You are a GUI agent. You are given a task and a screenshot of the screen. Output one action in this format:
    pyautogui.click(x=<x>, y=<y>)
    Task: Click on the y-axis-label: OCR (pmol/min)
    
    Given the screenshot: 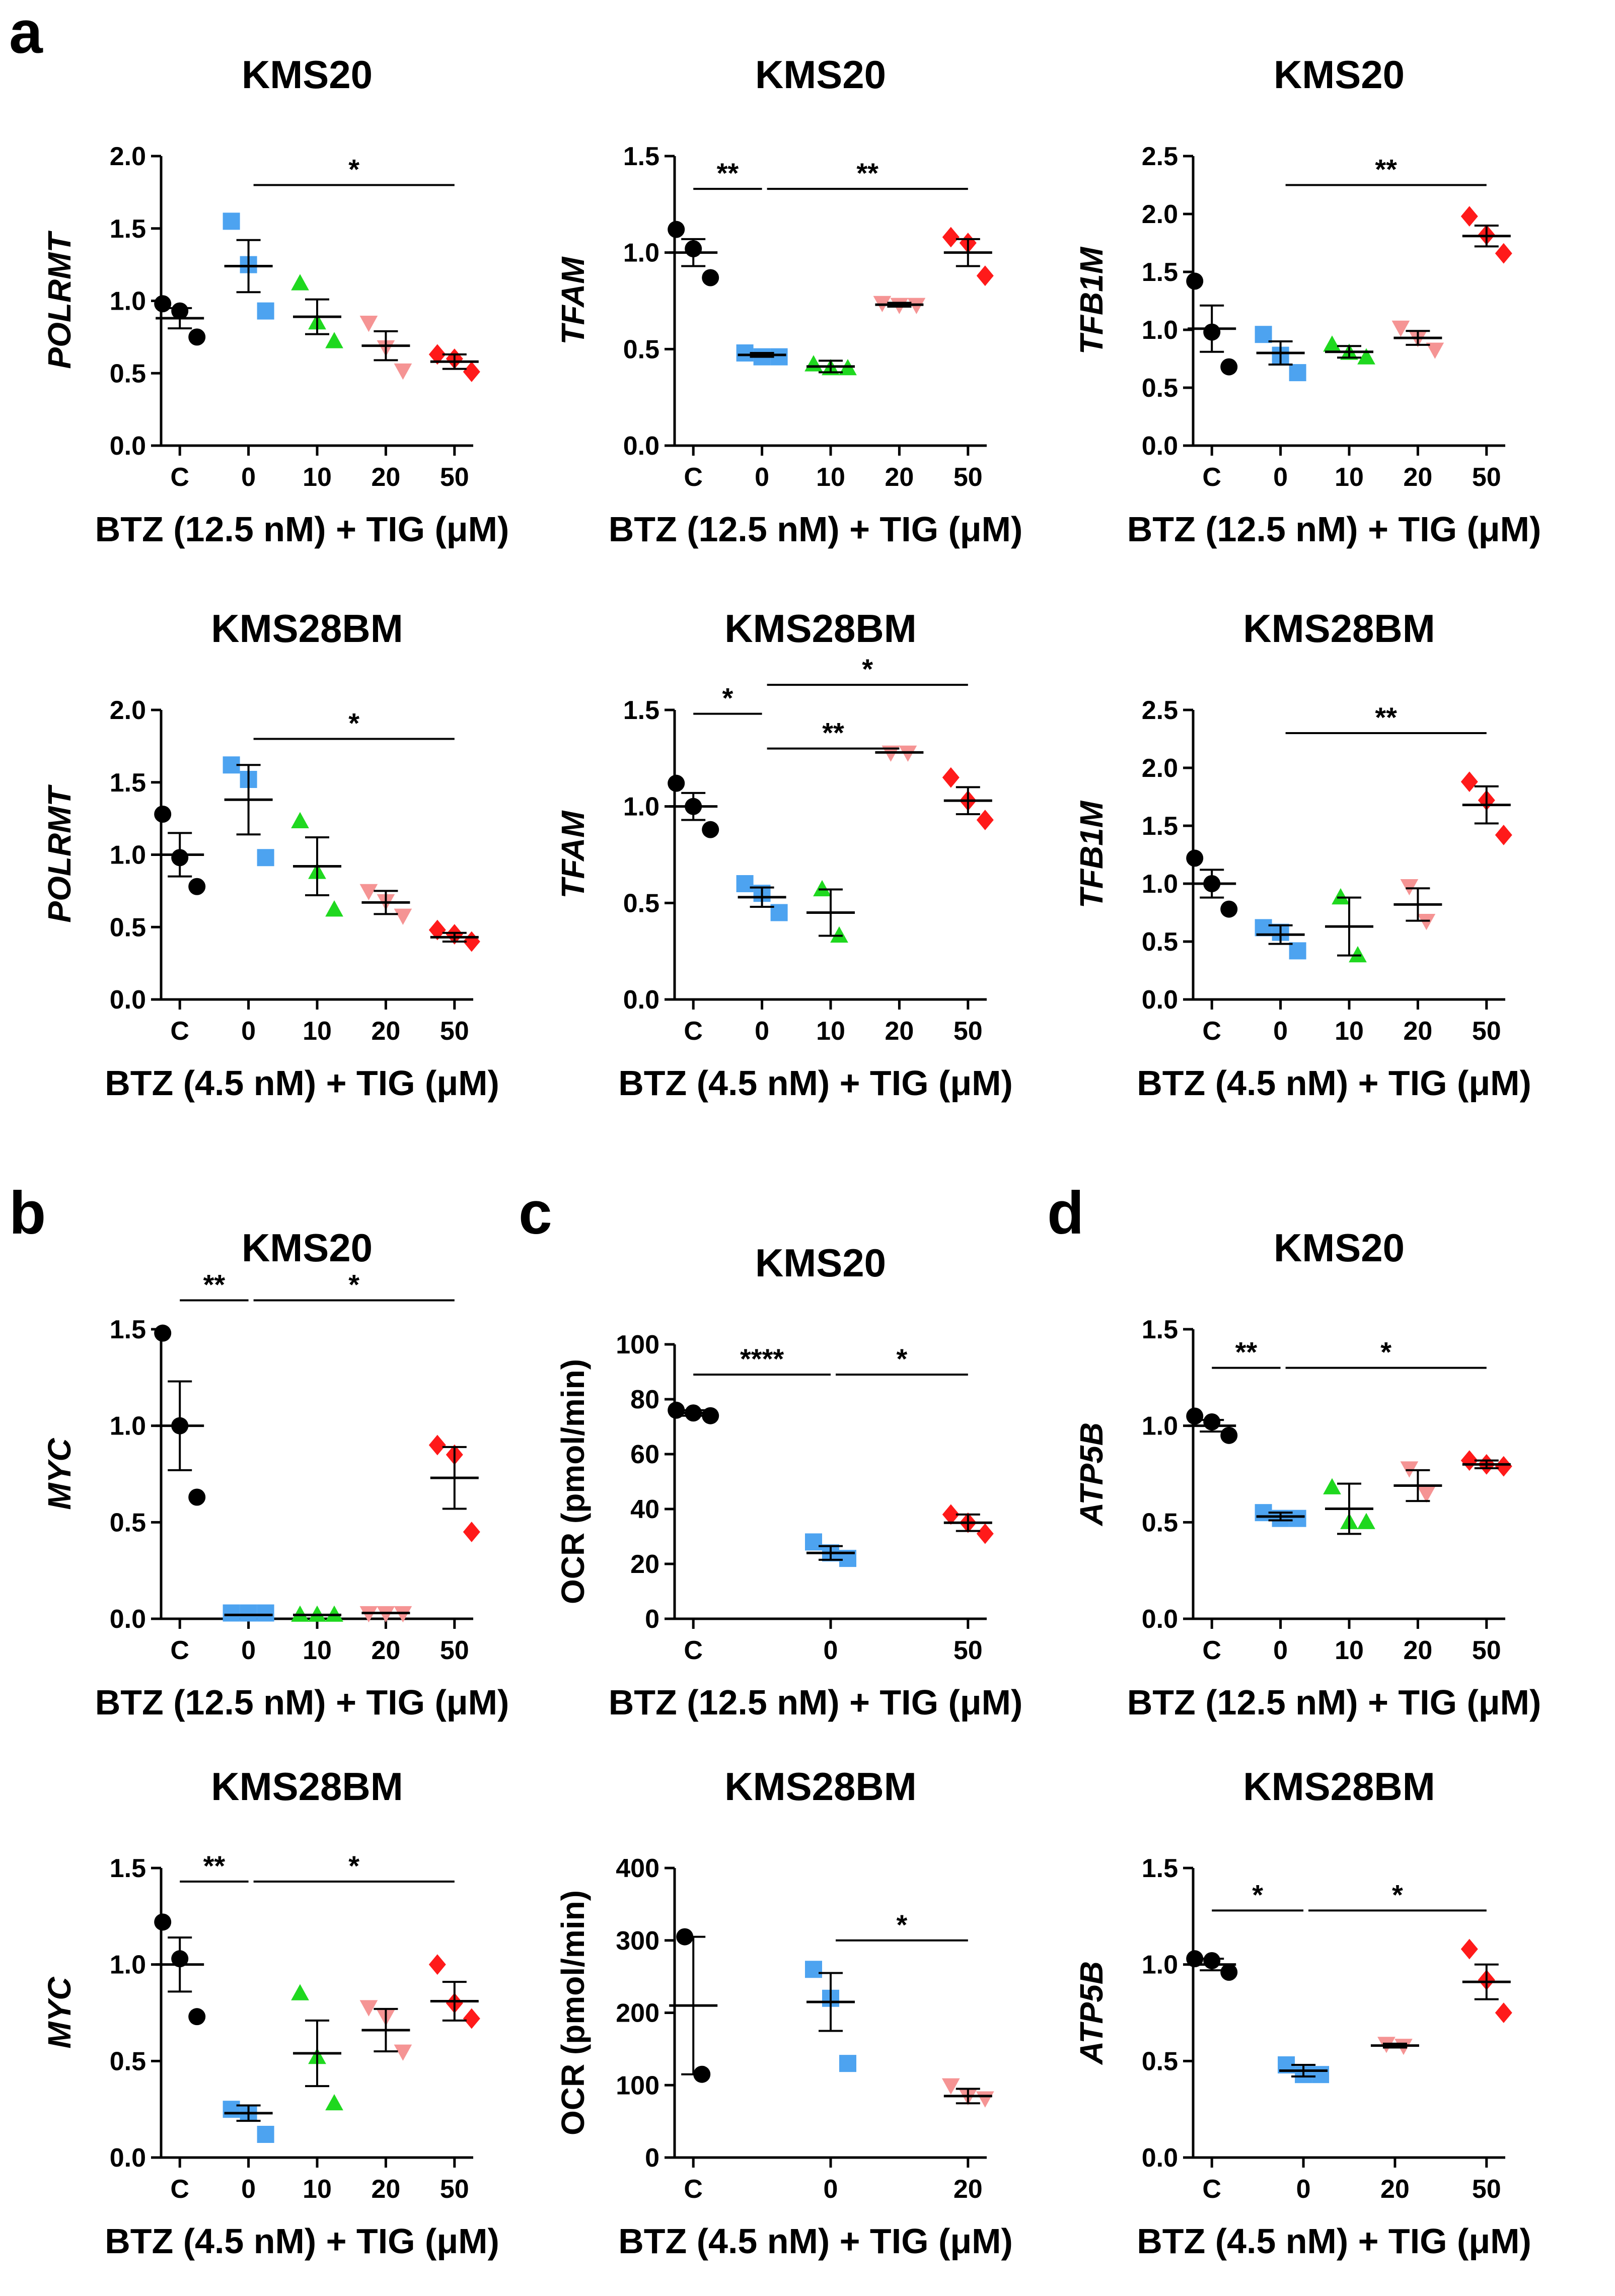 What is the action you would take?
    pyautogui.click(x=573, y=1481)
    